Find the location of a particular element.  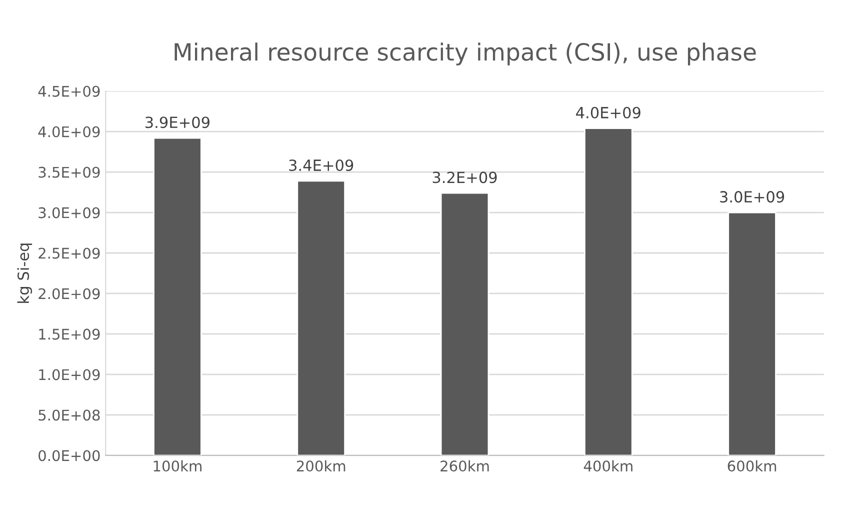

data-label: 4.0E+09 is located at coordinates (608, 112).